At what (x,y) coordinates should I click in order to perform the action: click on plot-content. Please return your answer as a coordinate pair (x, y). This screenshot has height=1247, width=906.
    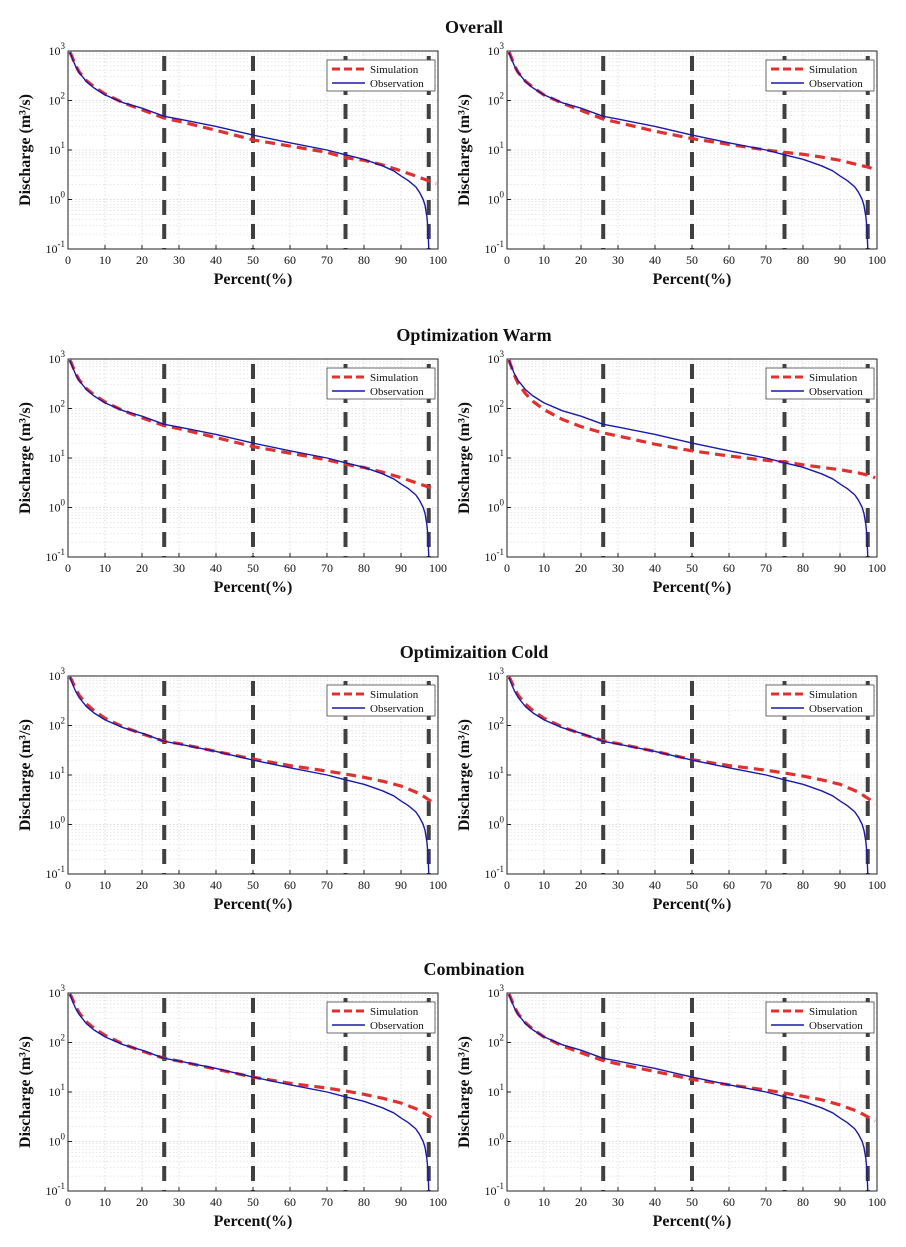
    Looking at the image, I should click on (253, 1092).